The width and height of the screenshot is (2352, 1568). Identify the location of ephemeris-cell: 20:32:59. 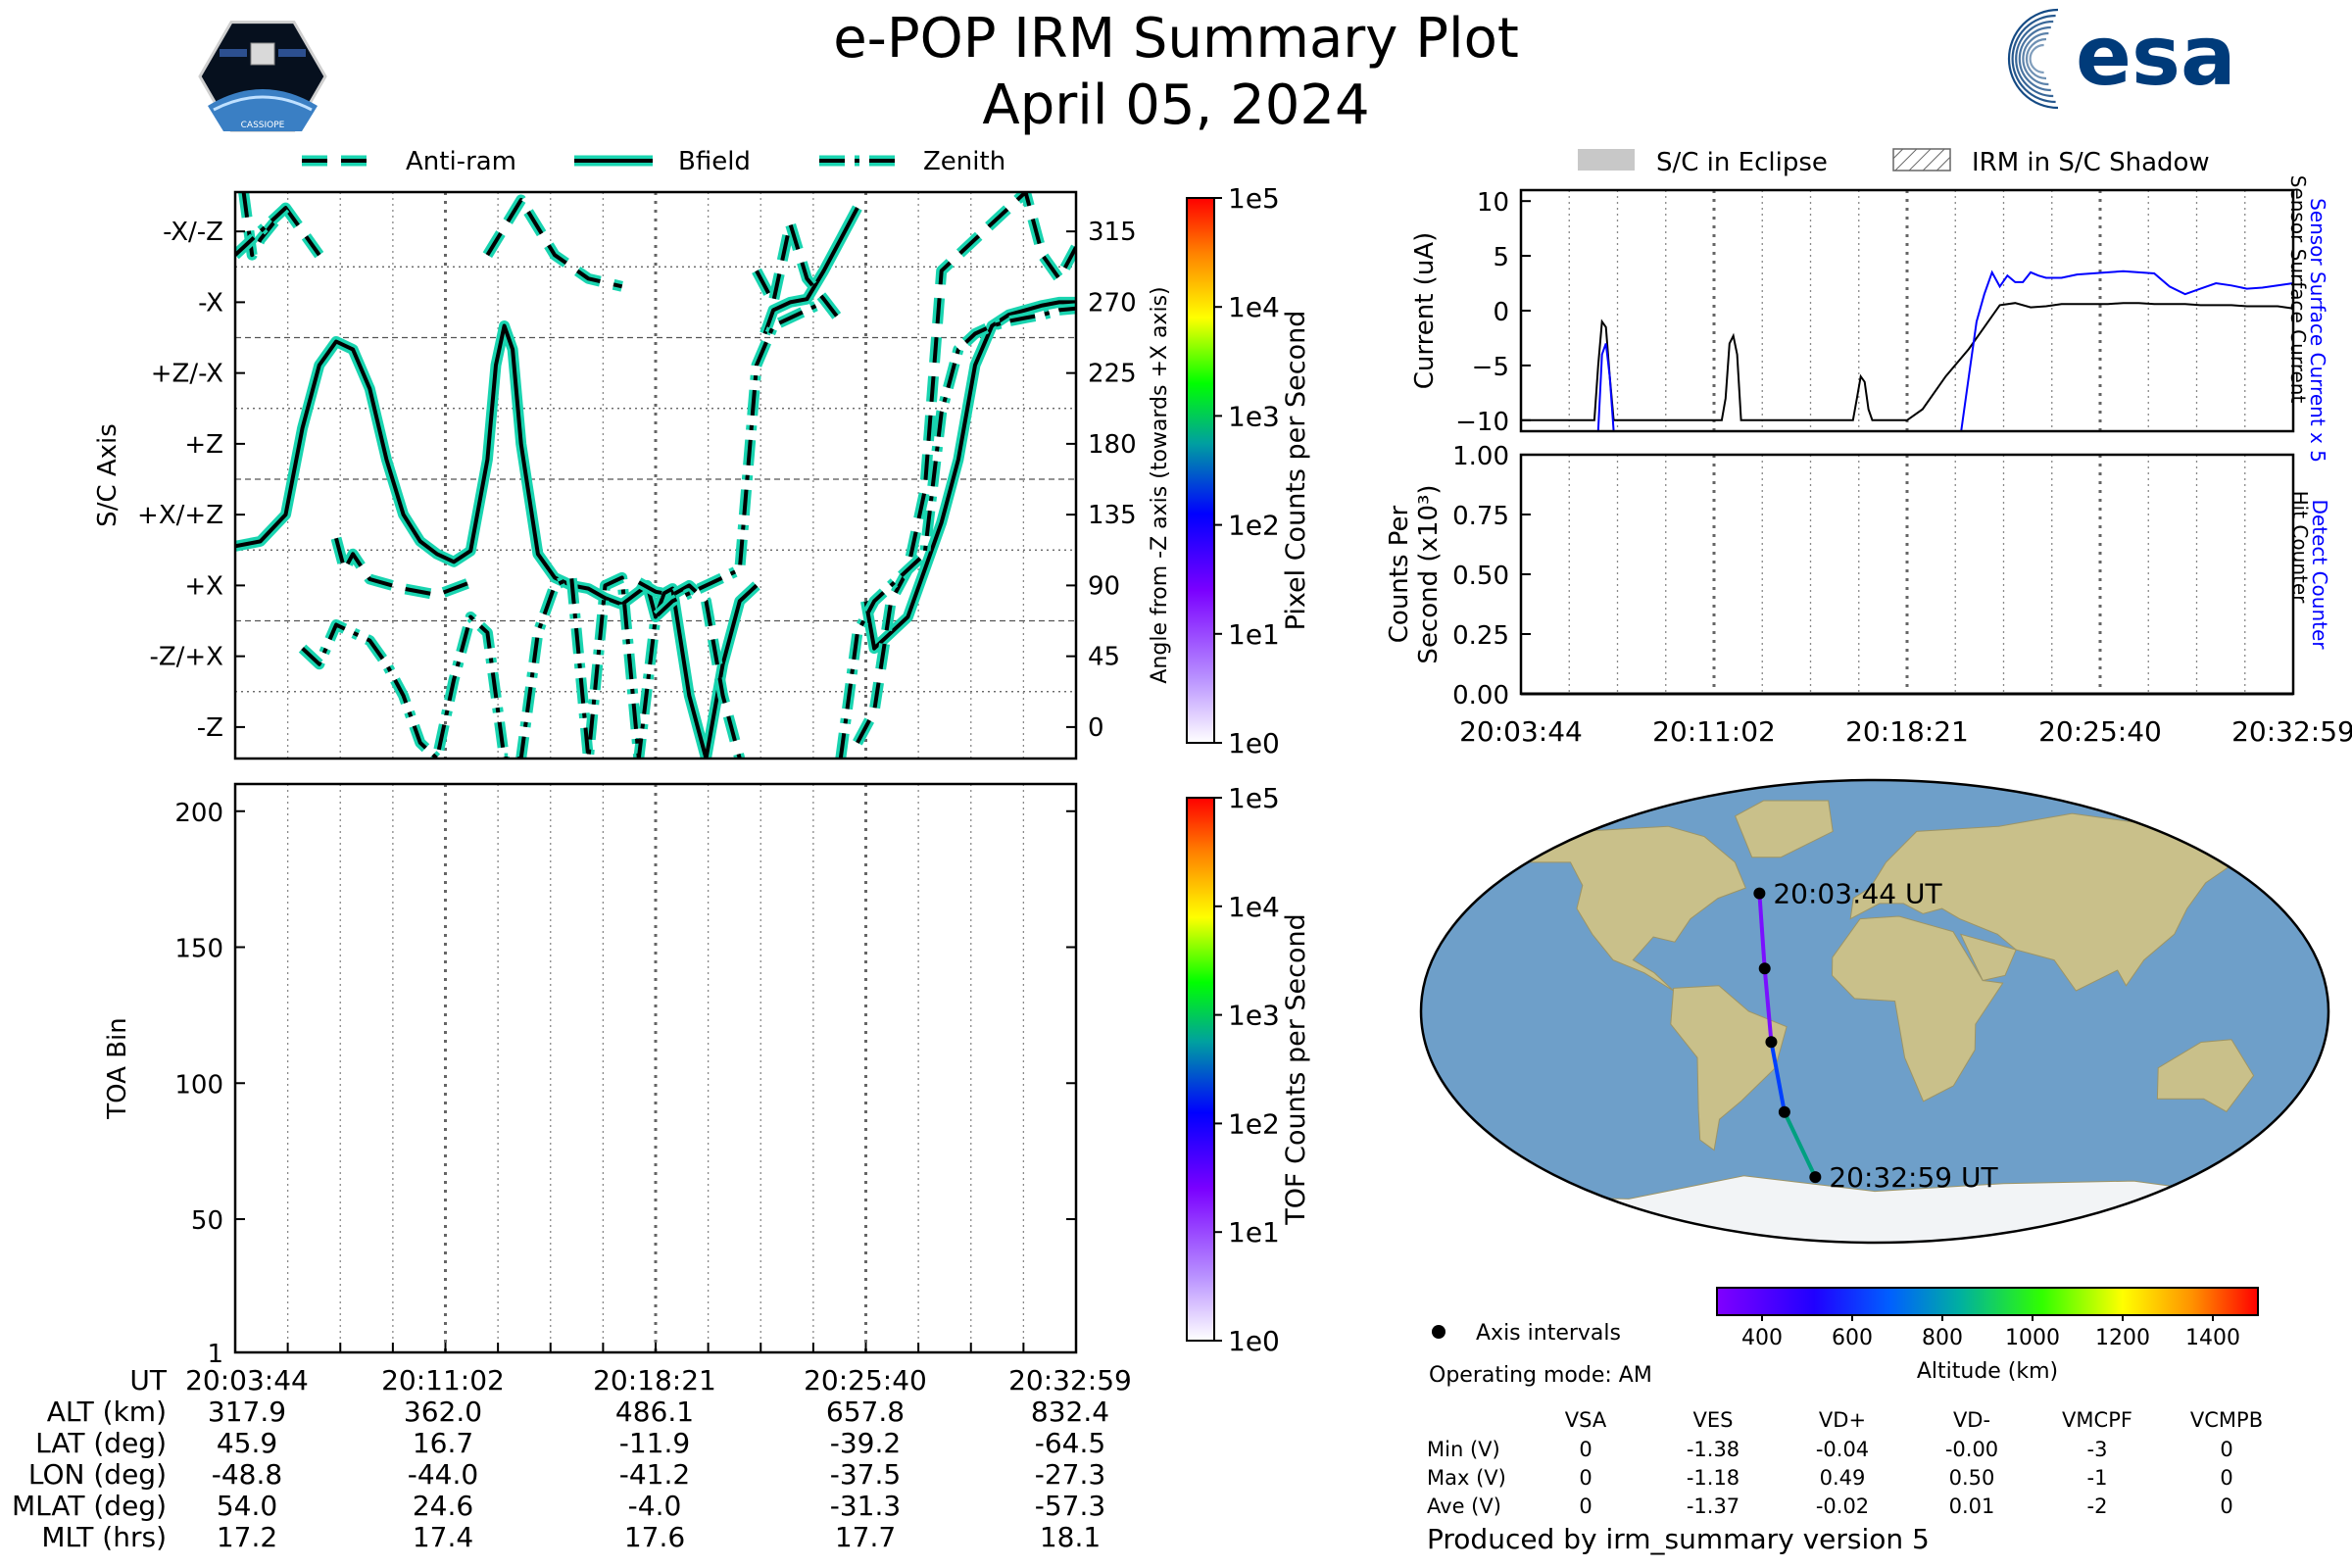
(1070, 1380).